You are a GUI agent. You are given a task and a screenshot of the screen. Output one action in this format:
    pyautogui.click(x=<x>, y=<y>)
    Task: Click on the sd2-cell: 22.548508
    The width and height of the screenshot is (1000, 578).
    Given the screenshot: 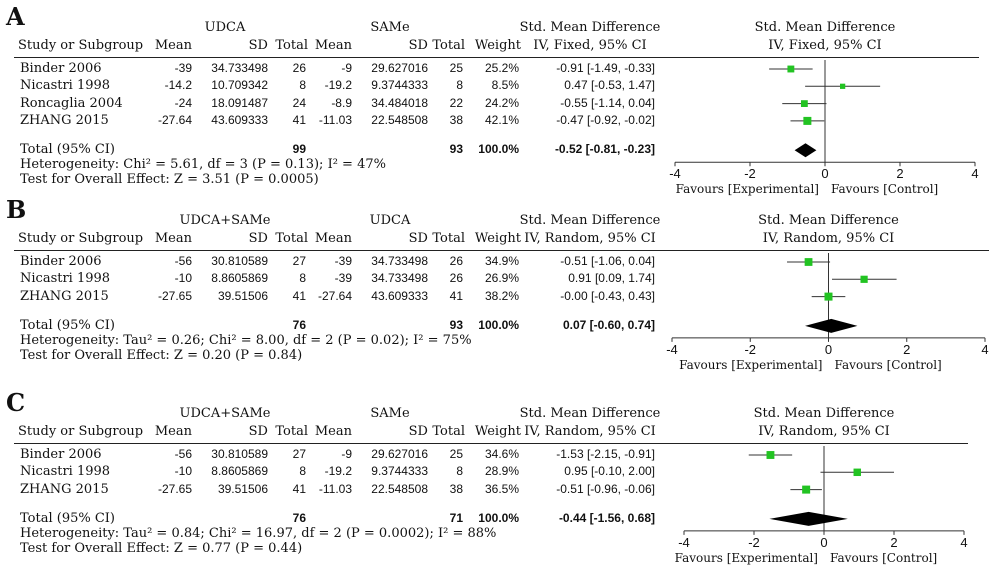 What is the action you would take?
    pyautogui.click(x=399, y=488)
    